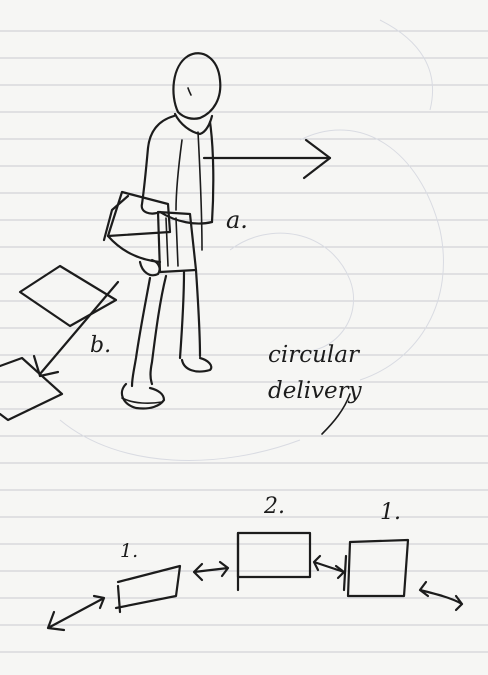  What do you see at coordinates (162, 231) in the screenshot?
I see `person-figure` at bounding box center [162, 231].